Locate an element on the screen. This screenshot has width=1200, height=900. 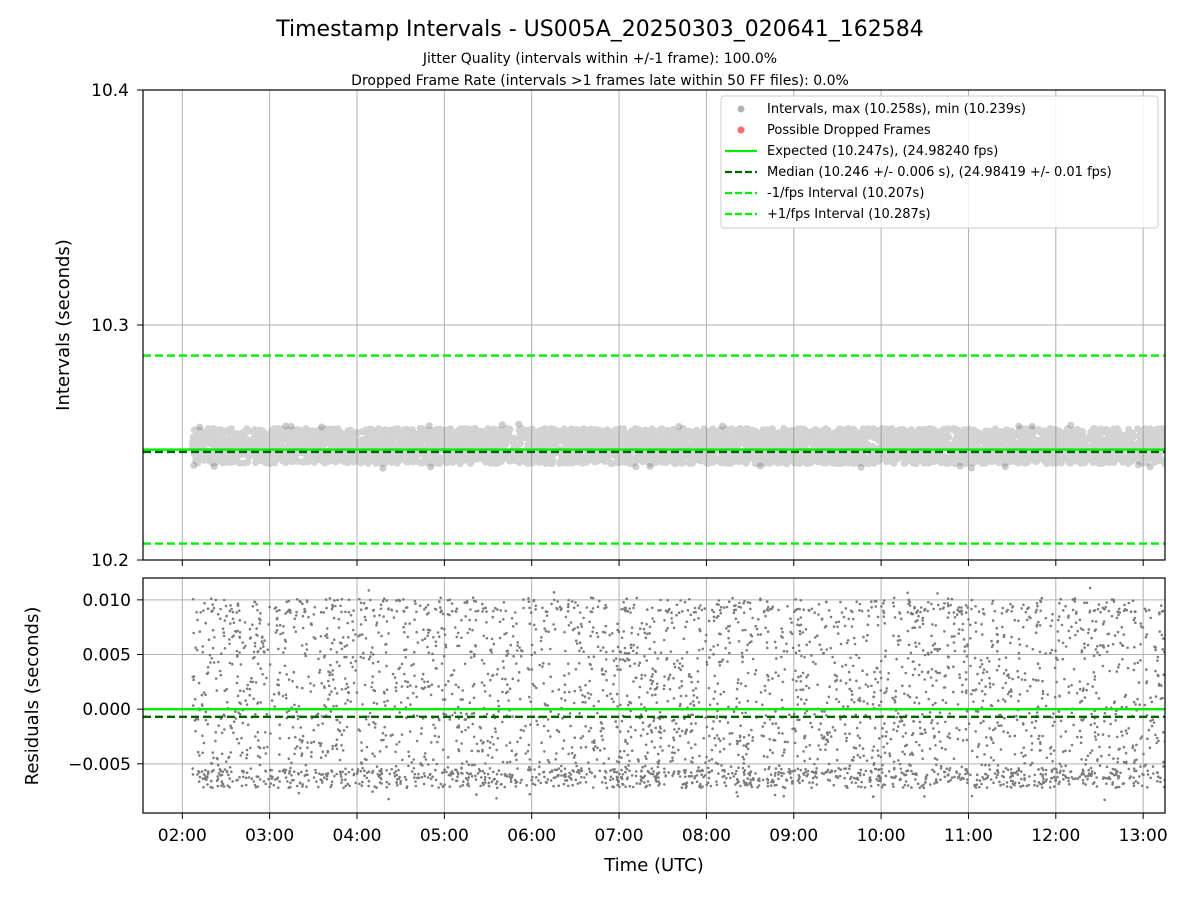
intervals-y-tick-label-2: 10.4 is located at coordinates (110, 91).